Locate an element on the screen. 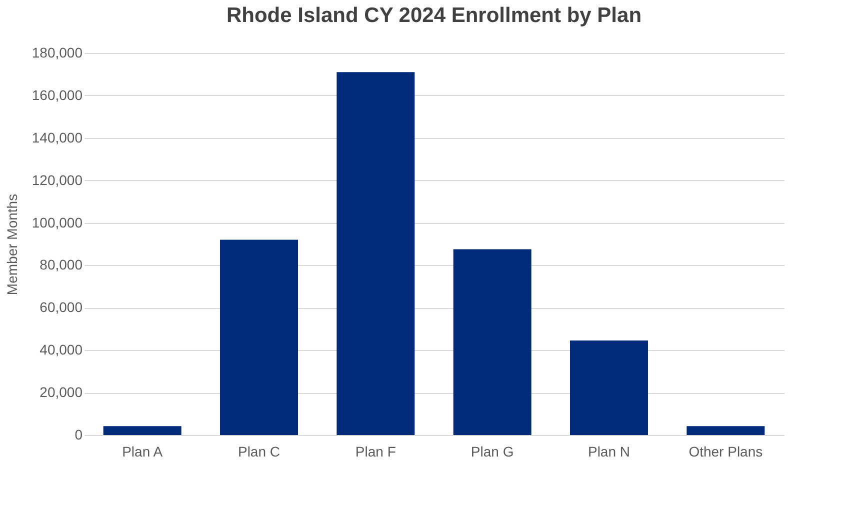 Image resolution: width=861 pixels, height=510 pixels. x-tick-label: Plan F is located at coordinates (375, 452).